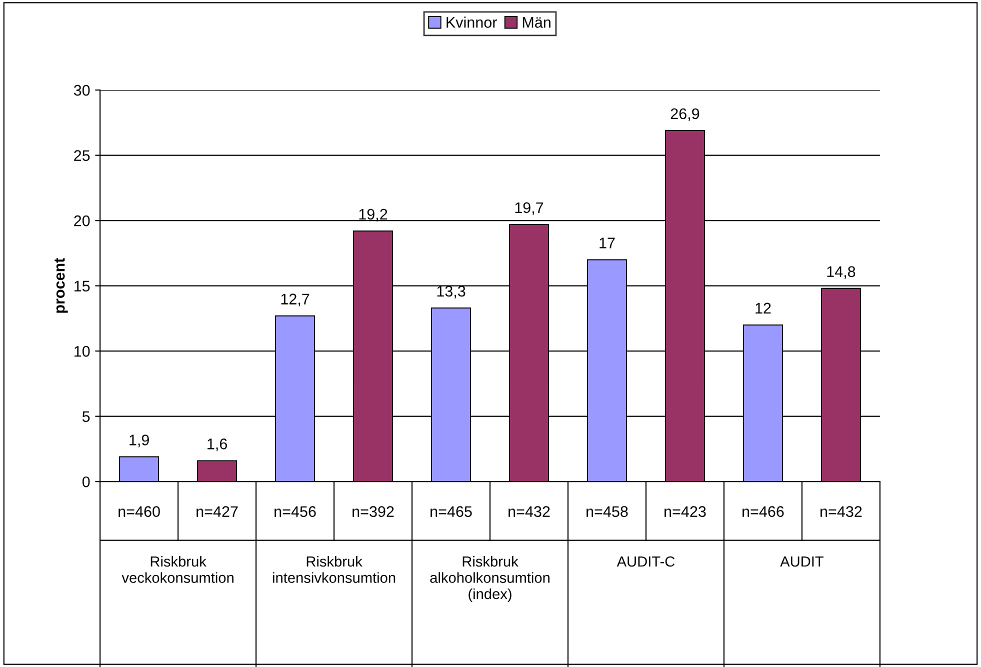 This screenshot has width=981, height=667. What do you see at coordinates (763, 308) in the screenshot?
I see `data-label: 12` at bounding box center [763, 308].